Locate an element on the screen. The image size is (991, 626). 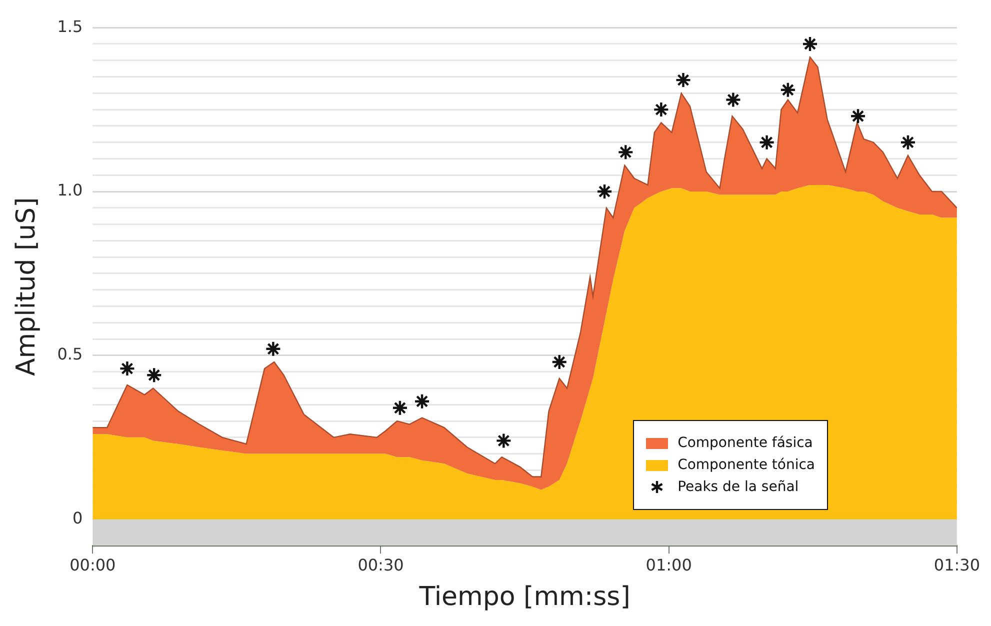
x-tick-label: 00:30 is located at coordinates (381, 564).